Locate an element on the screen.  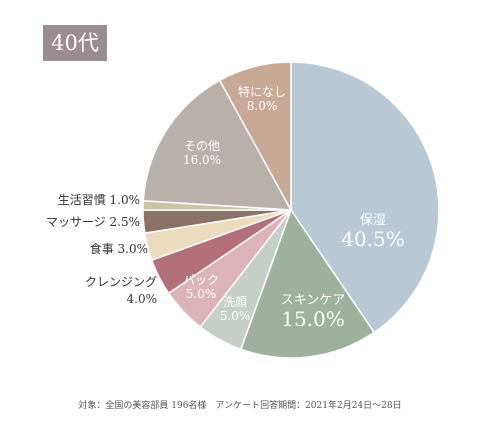
slice-label-percent-8: 16.0% is located at coordinates (202, 160).